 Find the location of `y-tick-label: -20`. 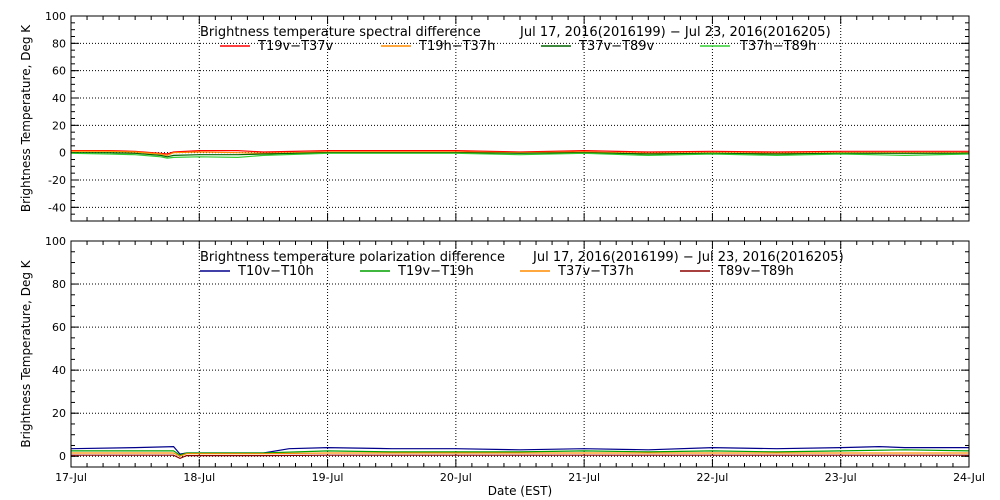

y-tick-label: -20 is located at coordinates (57, 180).